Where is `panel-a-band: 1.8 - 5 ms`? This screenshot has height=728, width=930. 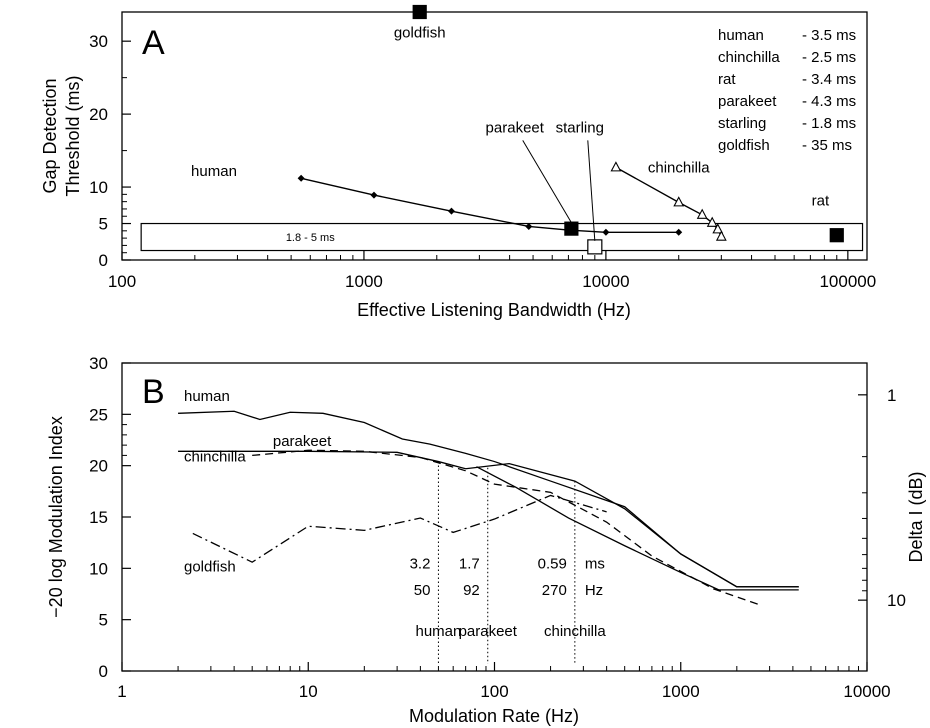
panel-a-band: 1.8 - 5 ms is located at coordinates (502, 237).